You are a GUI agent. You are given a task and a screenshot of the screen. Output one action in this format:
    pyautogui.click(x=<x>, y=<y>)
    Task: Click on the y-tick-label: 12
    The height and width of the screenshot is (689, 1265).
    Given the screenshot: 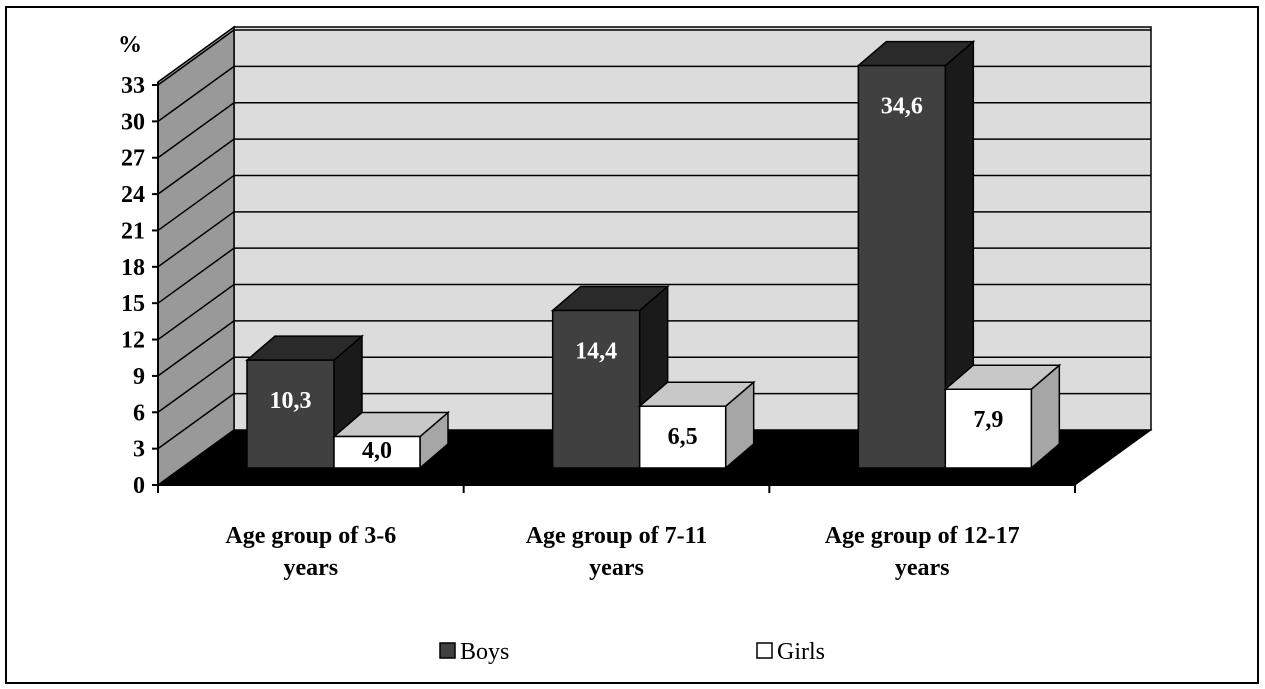 What is the action you would take?
    pyautogui.click(x=133, y=341)
    